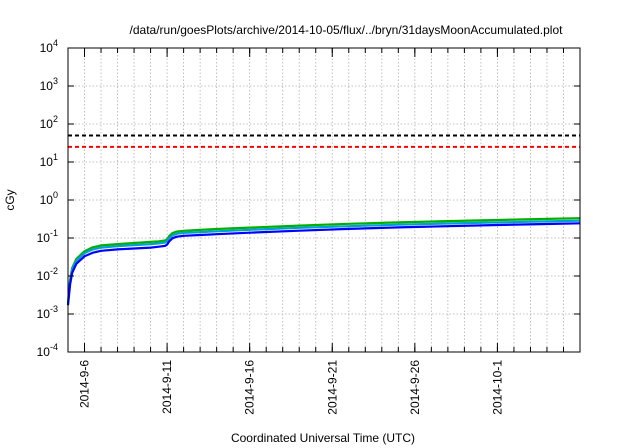 The height and width of the screenshot is (448, 640). What do you see at coordinates (415, 387) in the screenshot?
I see `x-tick-label: 2014-9-26` at bounding box center [415, 387].